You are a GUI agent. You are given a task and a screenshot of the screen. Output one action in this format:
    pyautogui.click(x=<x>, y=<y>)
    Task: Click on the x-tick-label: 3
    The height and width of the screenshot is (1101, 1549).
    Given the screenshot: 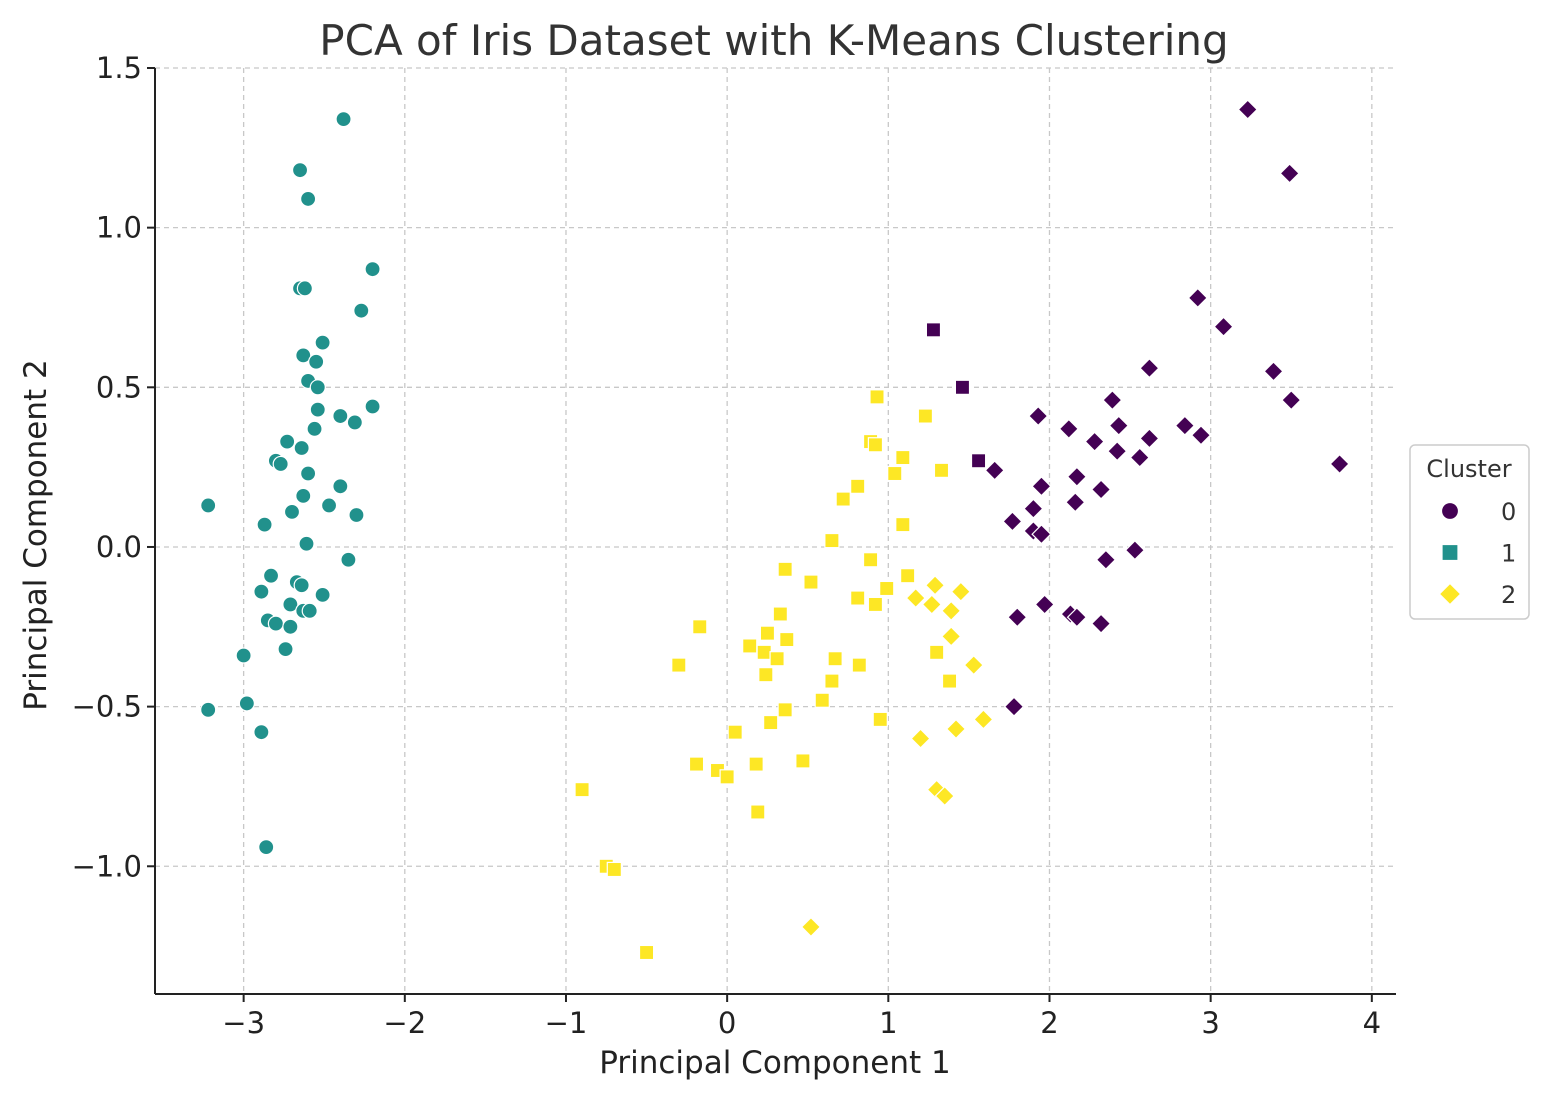 What is the action you would take?
    pyautogui.click(x=1210, y=1023)
    